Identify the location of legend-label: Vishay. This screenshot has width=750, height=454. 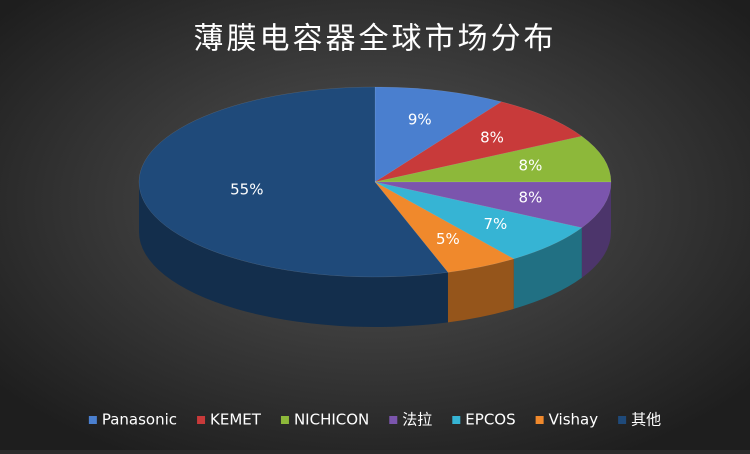
(574, 420).